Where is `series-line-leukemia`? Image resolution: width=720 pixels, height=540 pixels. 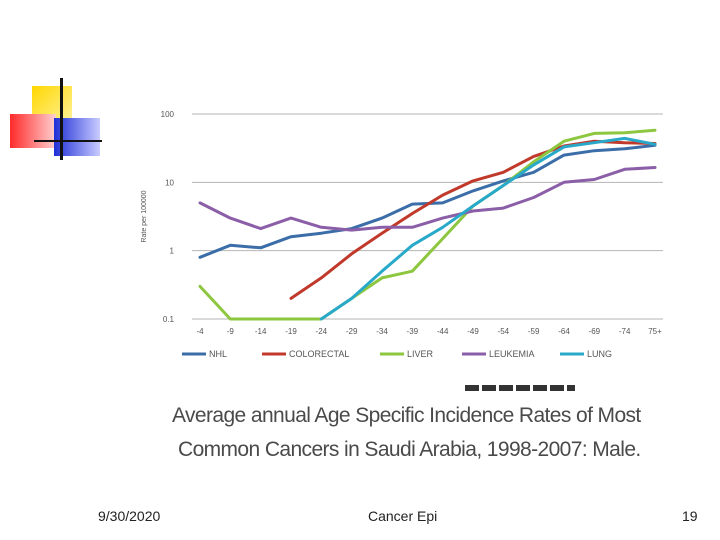 series-line-leukemia is located at coordinates (427, 199).